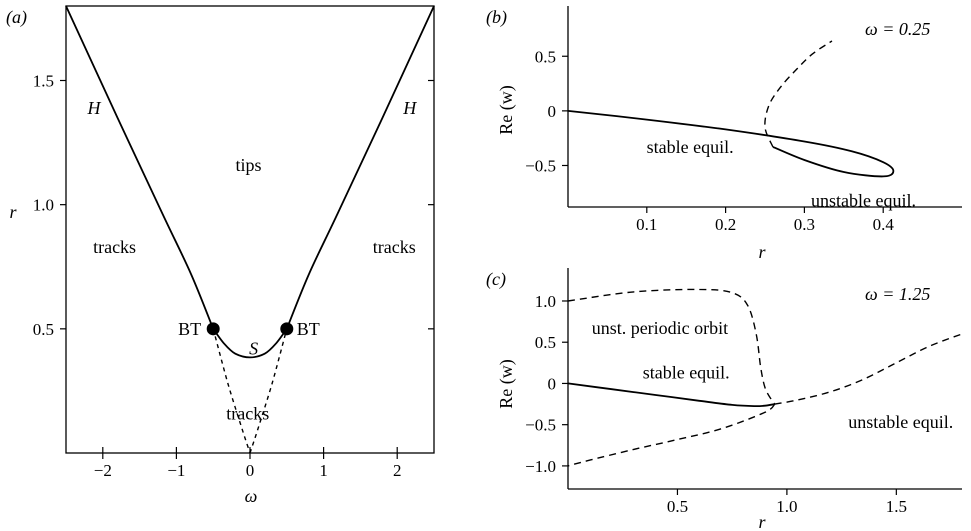 The height and width of the screenshot is (531, 971). I want to click on panel-label-c: (c), so click(496, 279).